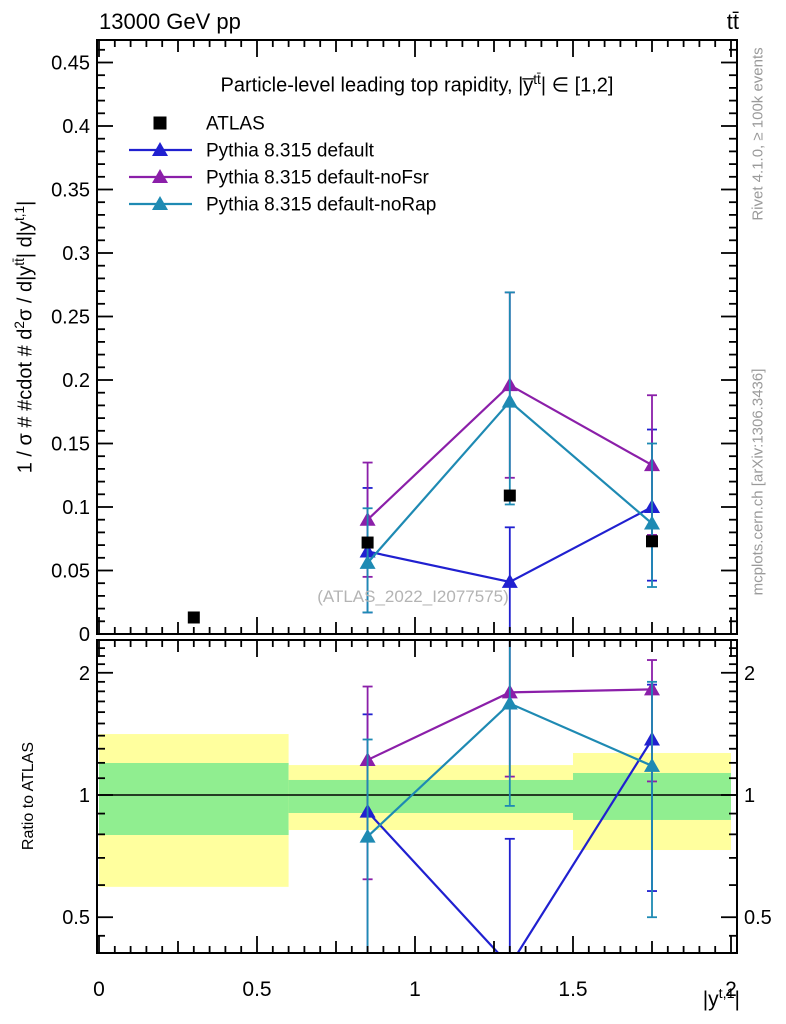 The width and height of the screenshot is (786, 1024). Describe the element at coordinates (70, 191) in the screenshot. I see `main-y-tick-label: 0.35` at that location.